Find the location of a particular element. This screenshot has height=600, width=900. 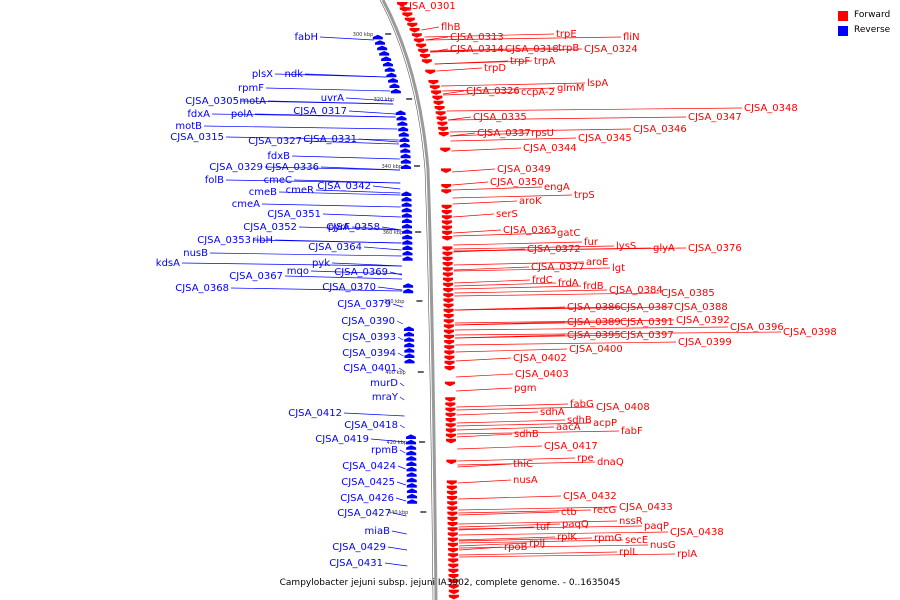

forward-gene-label: CJSA_0396 is located at coordinates (757, 327).